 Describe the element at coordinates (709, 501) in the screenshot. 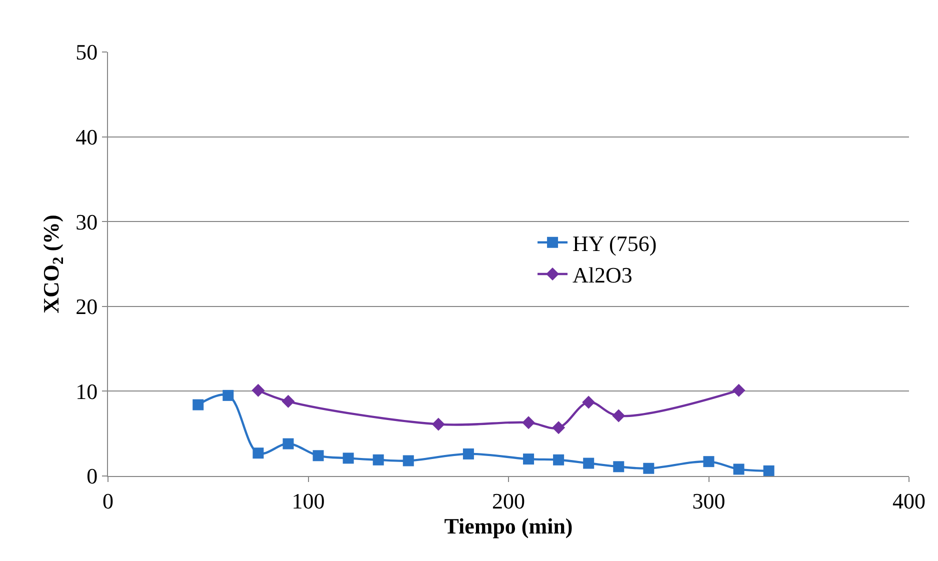

I see `x-tick-label: 300` at that location.